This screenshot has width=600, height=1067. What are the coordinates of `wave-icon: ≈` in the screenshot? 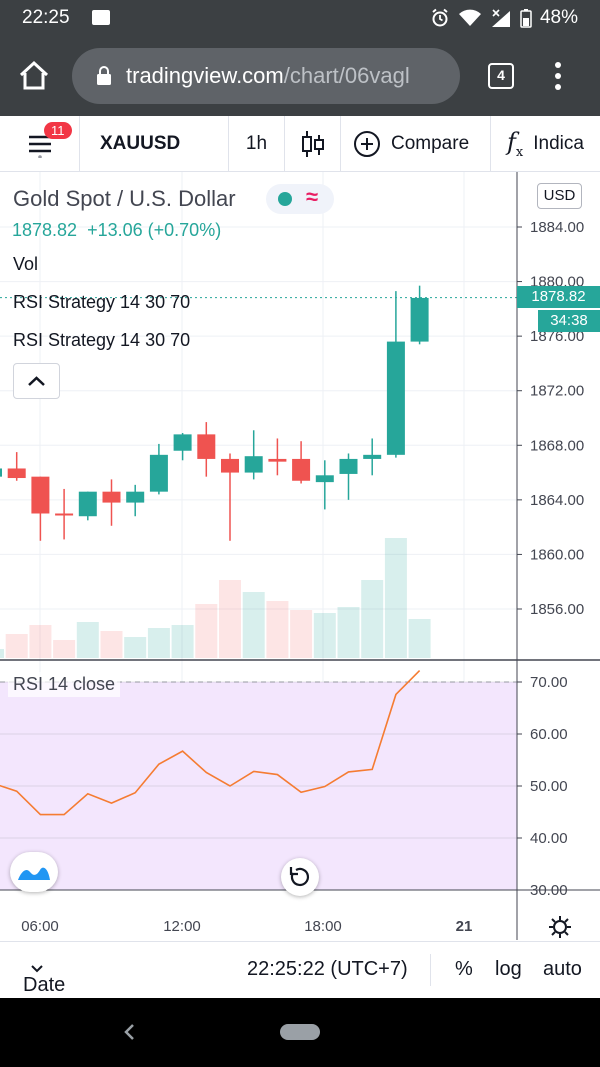 It's located at (312, 196).